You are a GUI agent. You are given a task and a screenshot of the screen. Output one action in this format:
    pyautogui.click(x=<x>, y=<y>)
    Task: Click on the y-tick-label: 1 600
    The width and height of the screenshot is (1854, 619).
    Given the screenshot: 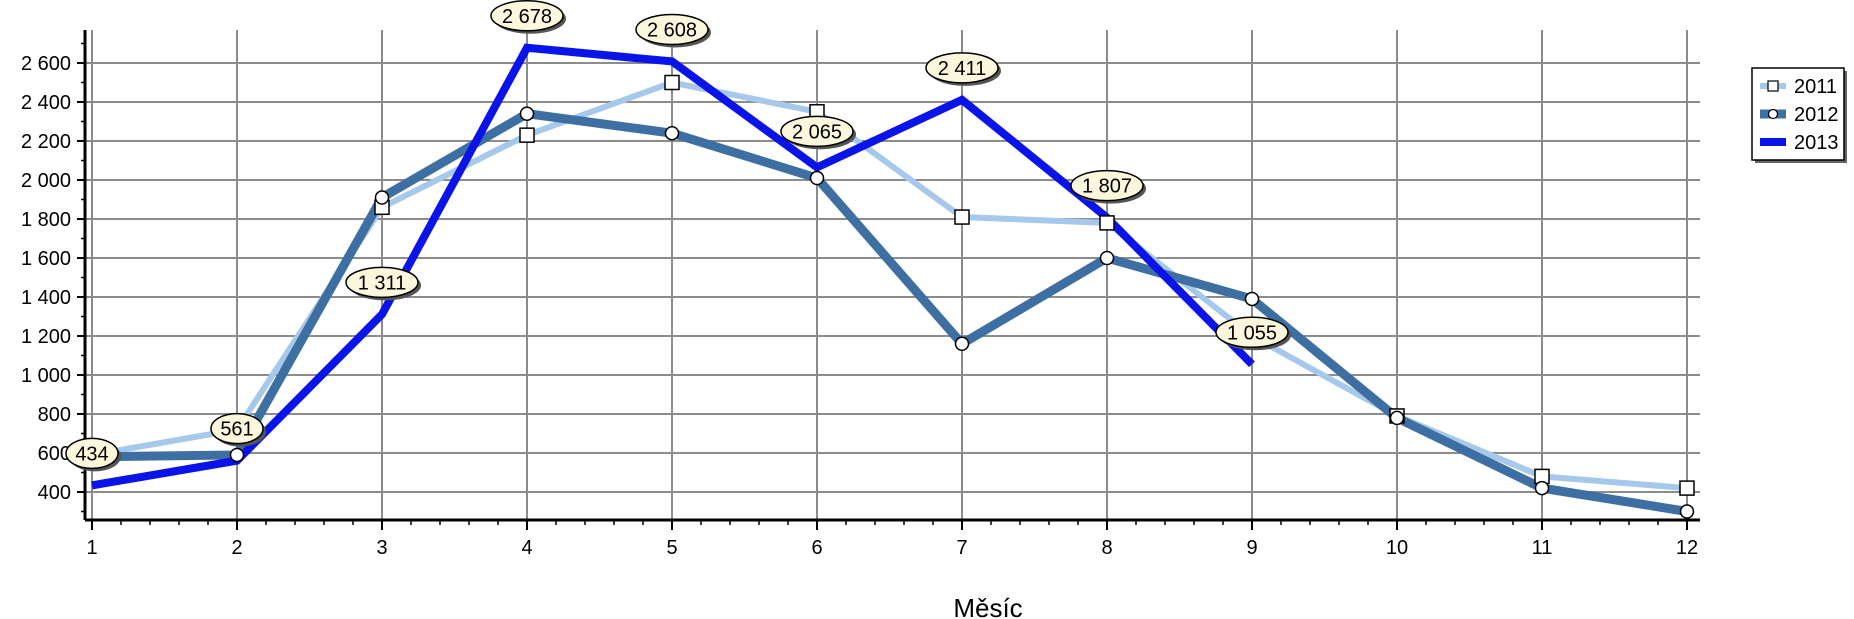 What is the action you would take?
    pyautogui.click(x=46, y=259)
    